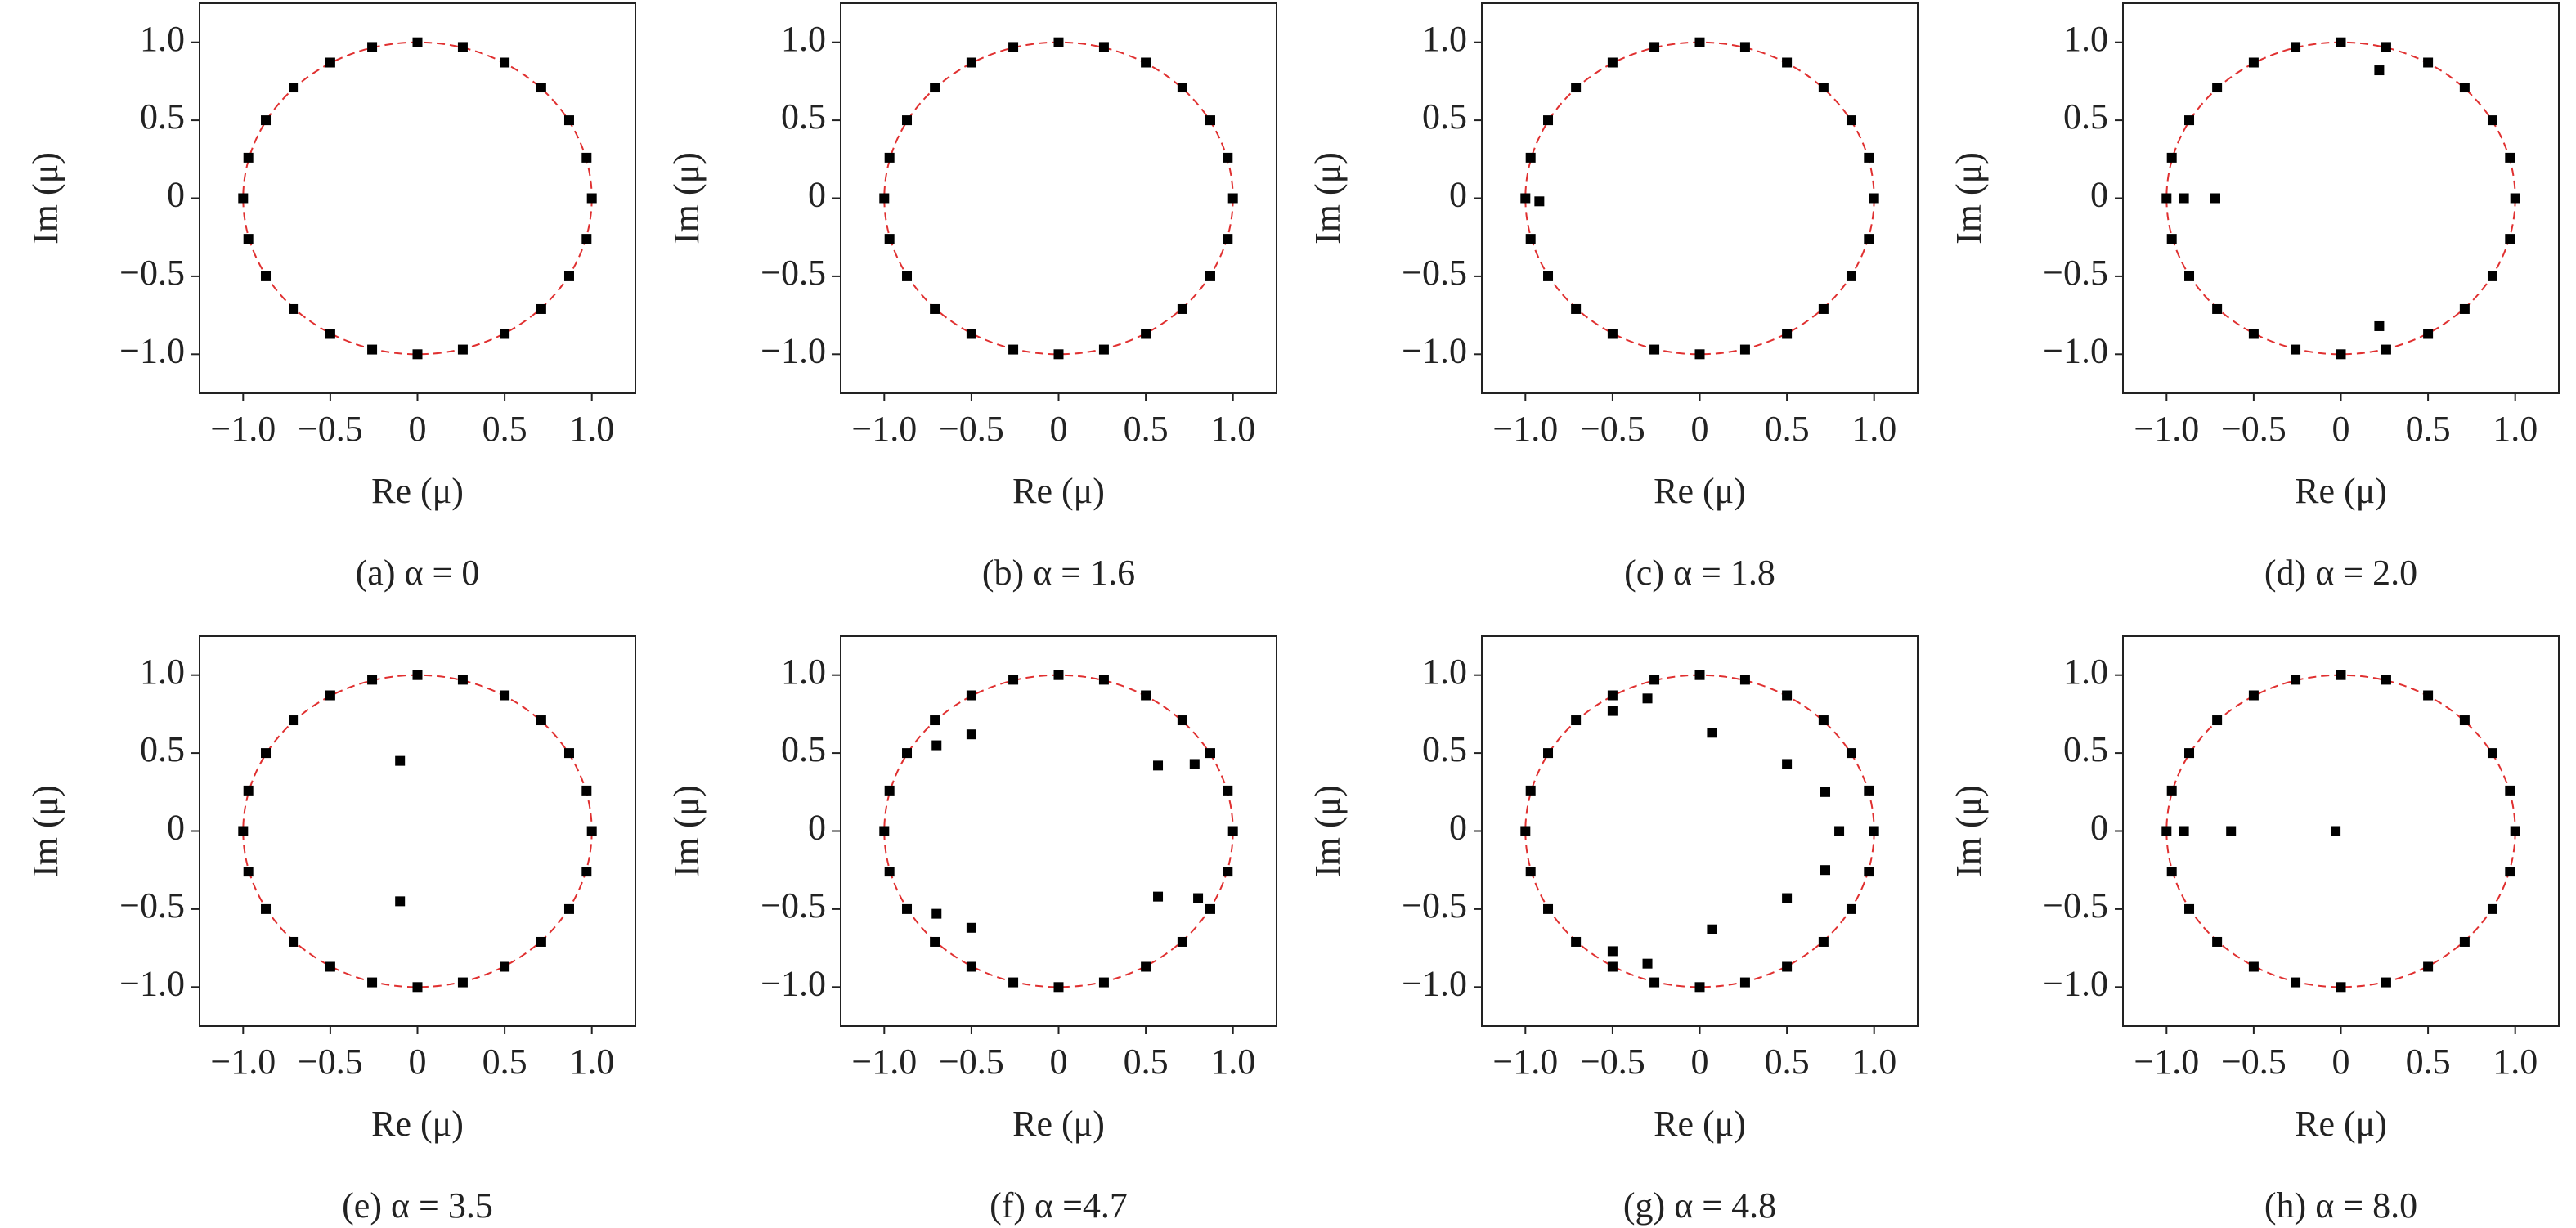 This screenshot has height=1228, width=2576. What do you see at coordinates (1458, 195) in the screenshot?
I see `y-tick-label: 0` at bounding box center [1458, 195].